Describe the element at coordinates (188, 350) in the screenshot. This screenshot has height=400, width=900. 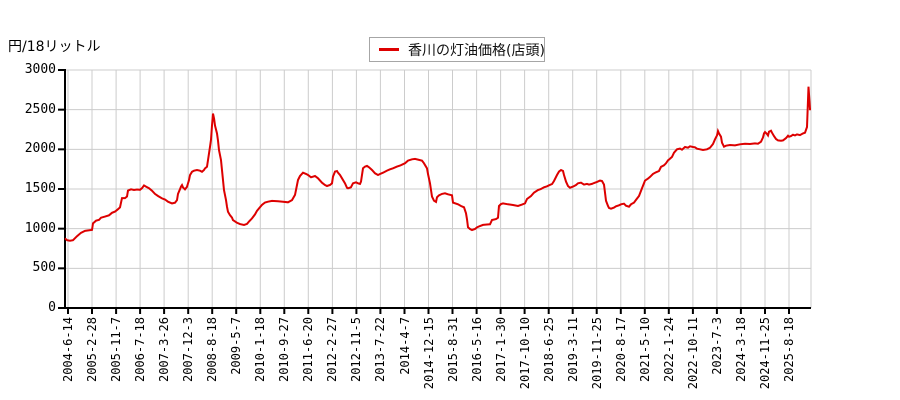
I see `x-axis-tick-label: 2007-12-3` at that location.